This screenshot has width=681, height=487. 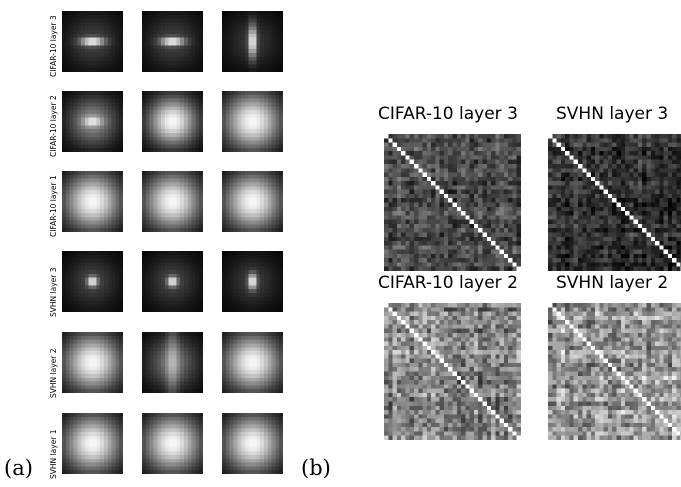 I want to click on matrix-title: SVHN layer 3, so click(x=612, y=114).